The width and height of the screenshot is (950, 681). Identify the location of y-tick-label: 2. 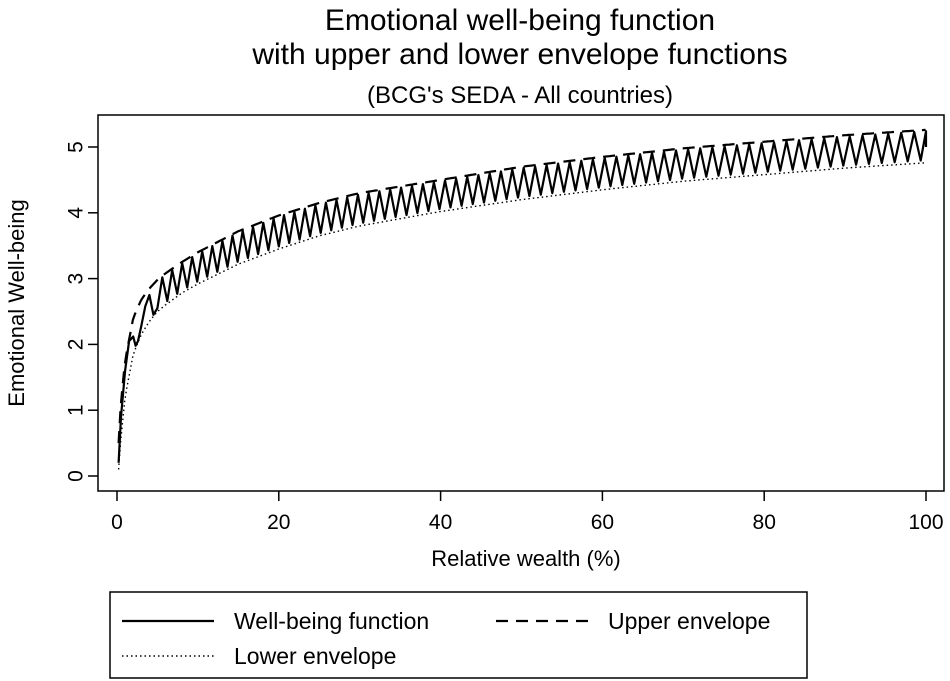
(75, 345).